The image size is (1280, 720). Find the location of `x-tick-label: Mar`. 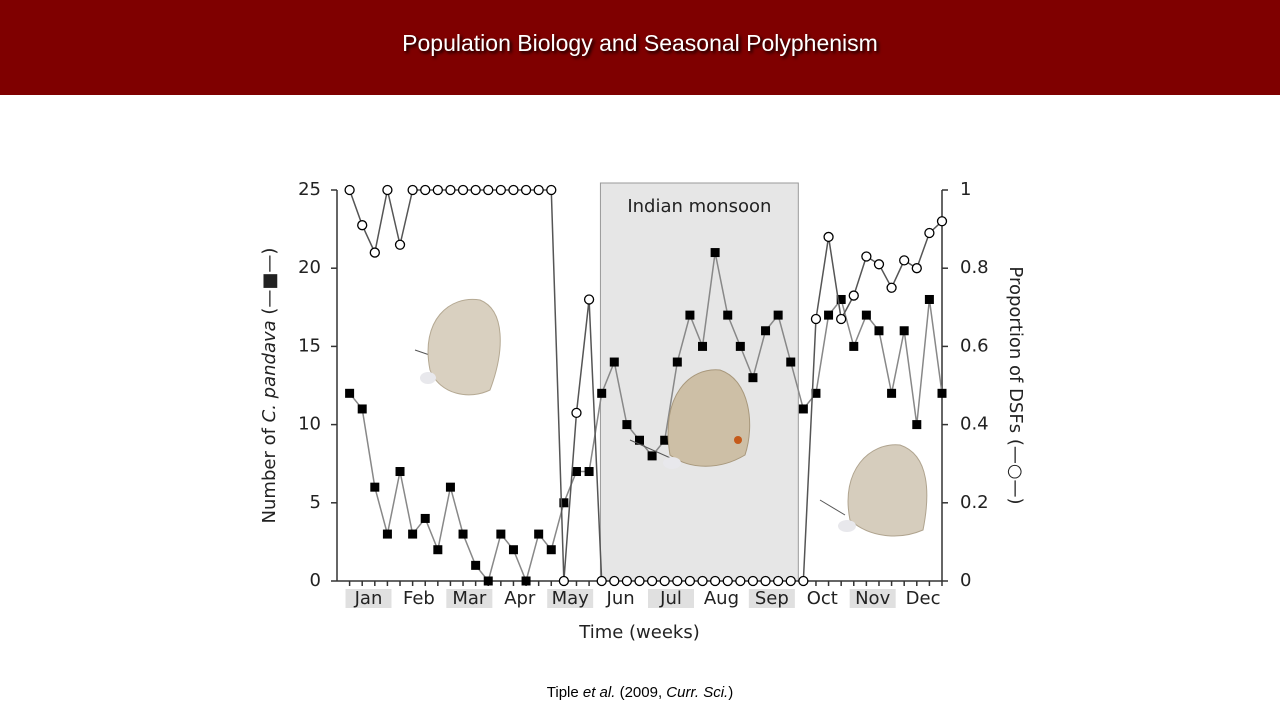

x-tick-label: Mar is located at coordinates (469, 598).